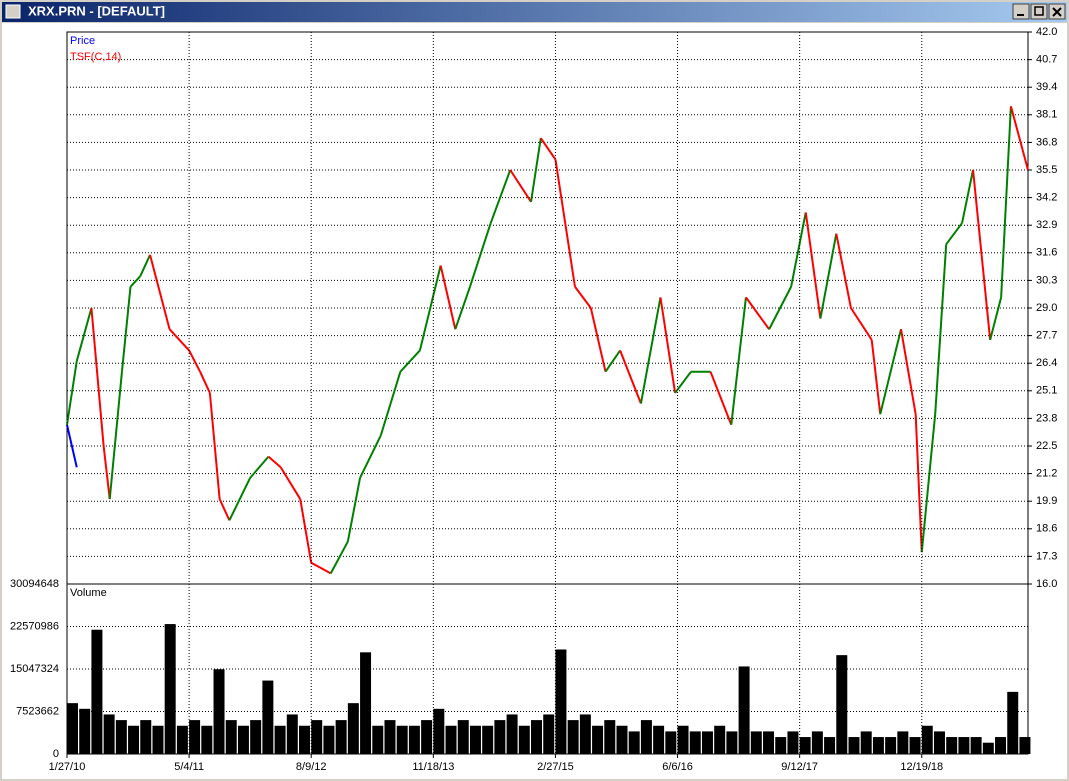  Describe the element at coordinates (95, 57) in the screenshot. I see `legend-entry: TSF(C,14)` at that location.